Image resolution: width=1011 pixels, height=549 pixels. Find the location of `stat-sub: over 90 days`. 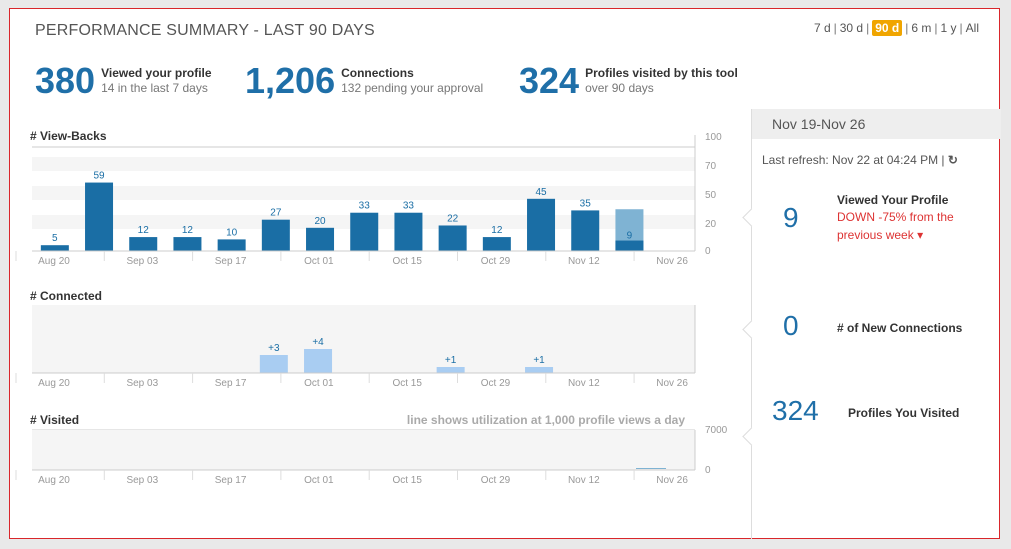

stat-sub: over 90 days is located at coordinates (619, 88).